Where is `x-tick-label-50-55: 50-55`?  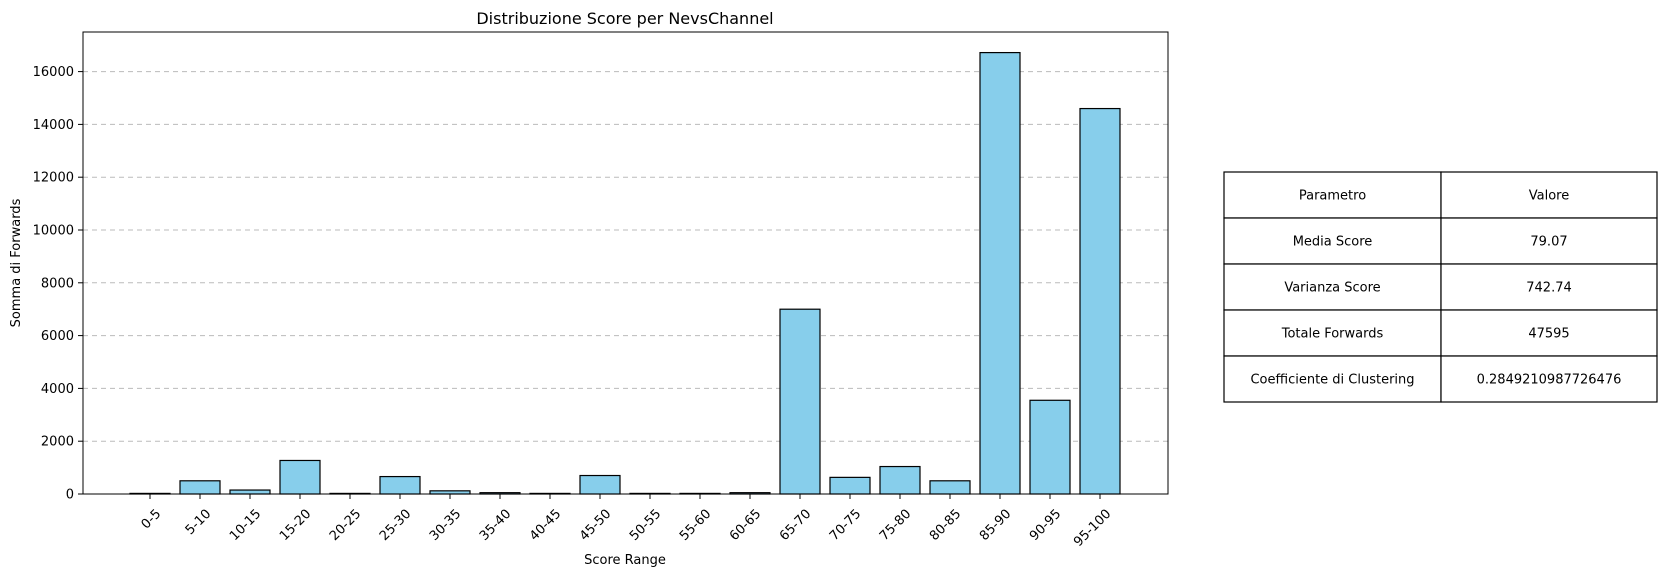 x-tick-label-50-55: 50-55 is located at coordinates (645, 525).